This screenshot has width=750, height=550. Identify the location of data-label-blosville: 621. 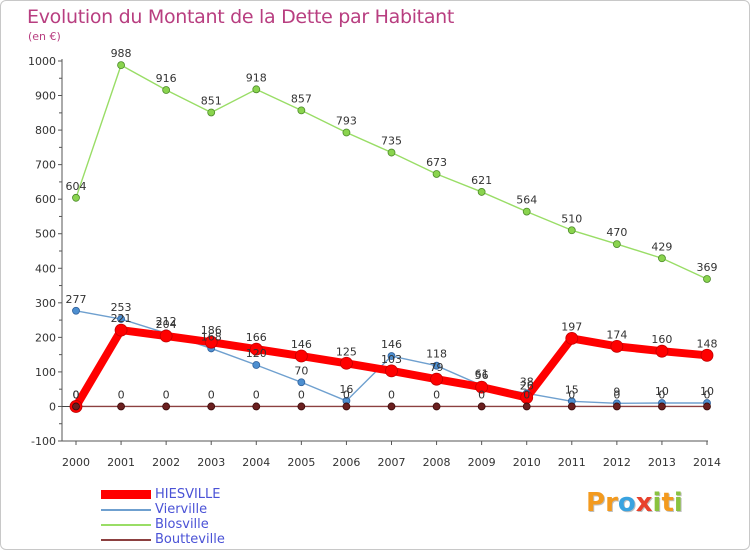
(481, 180).